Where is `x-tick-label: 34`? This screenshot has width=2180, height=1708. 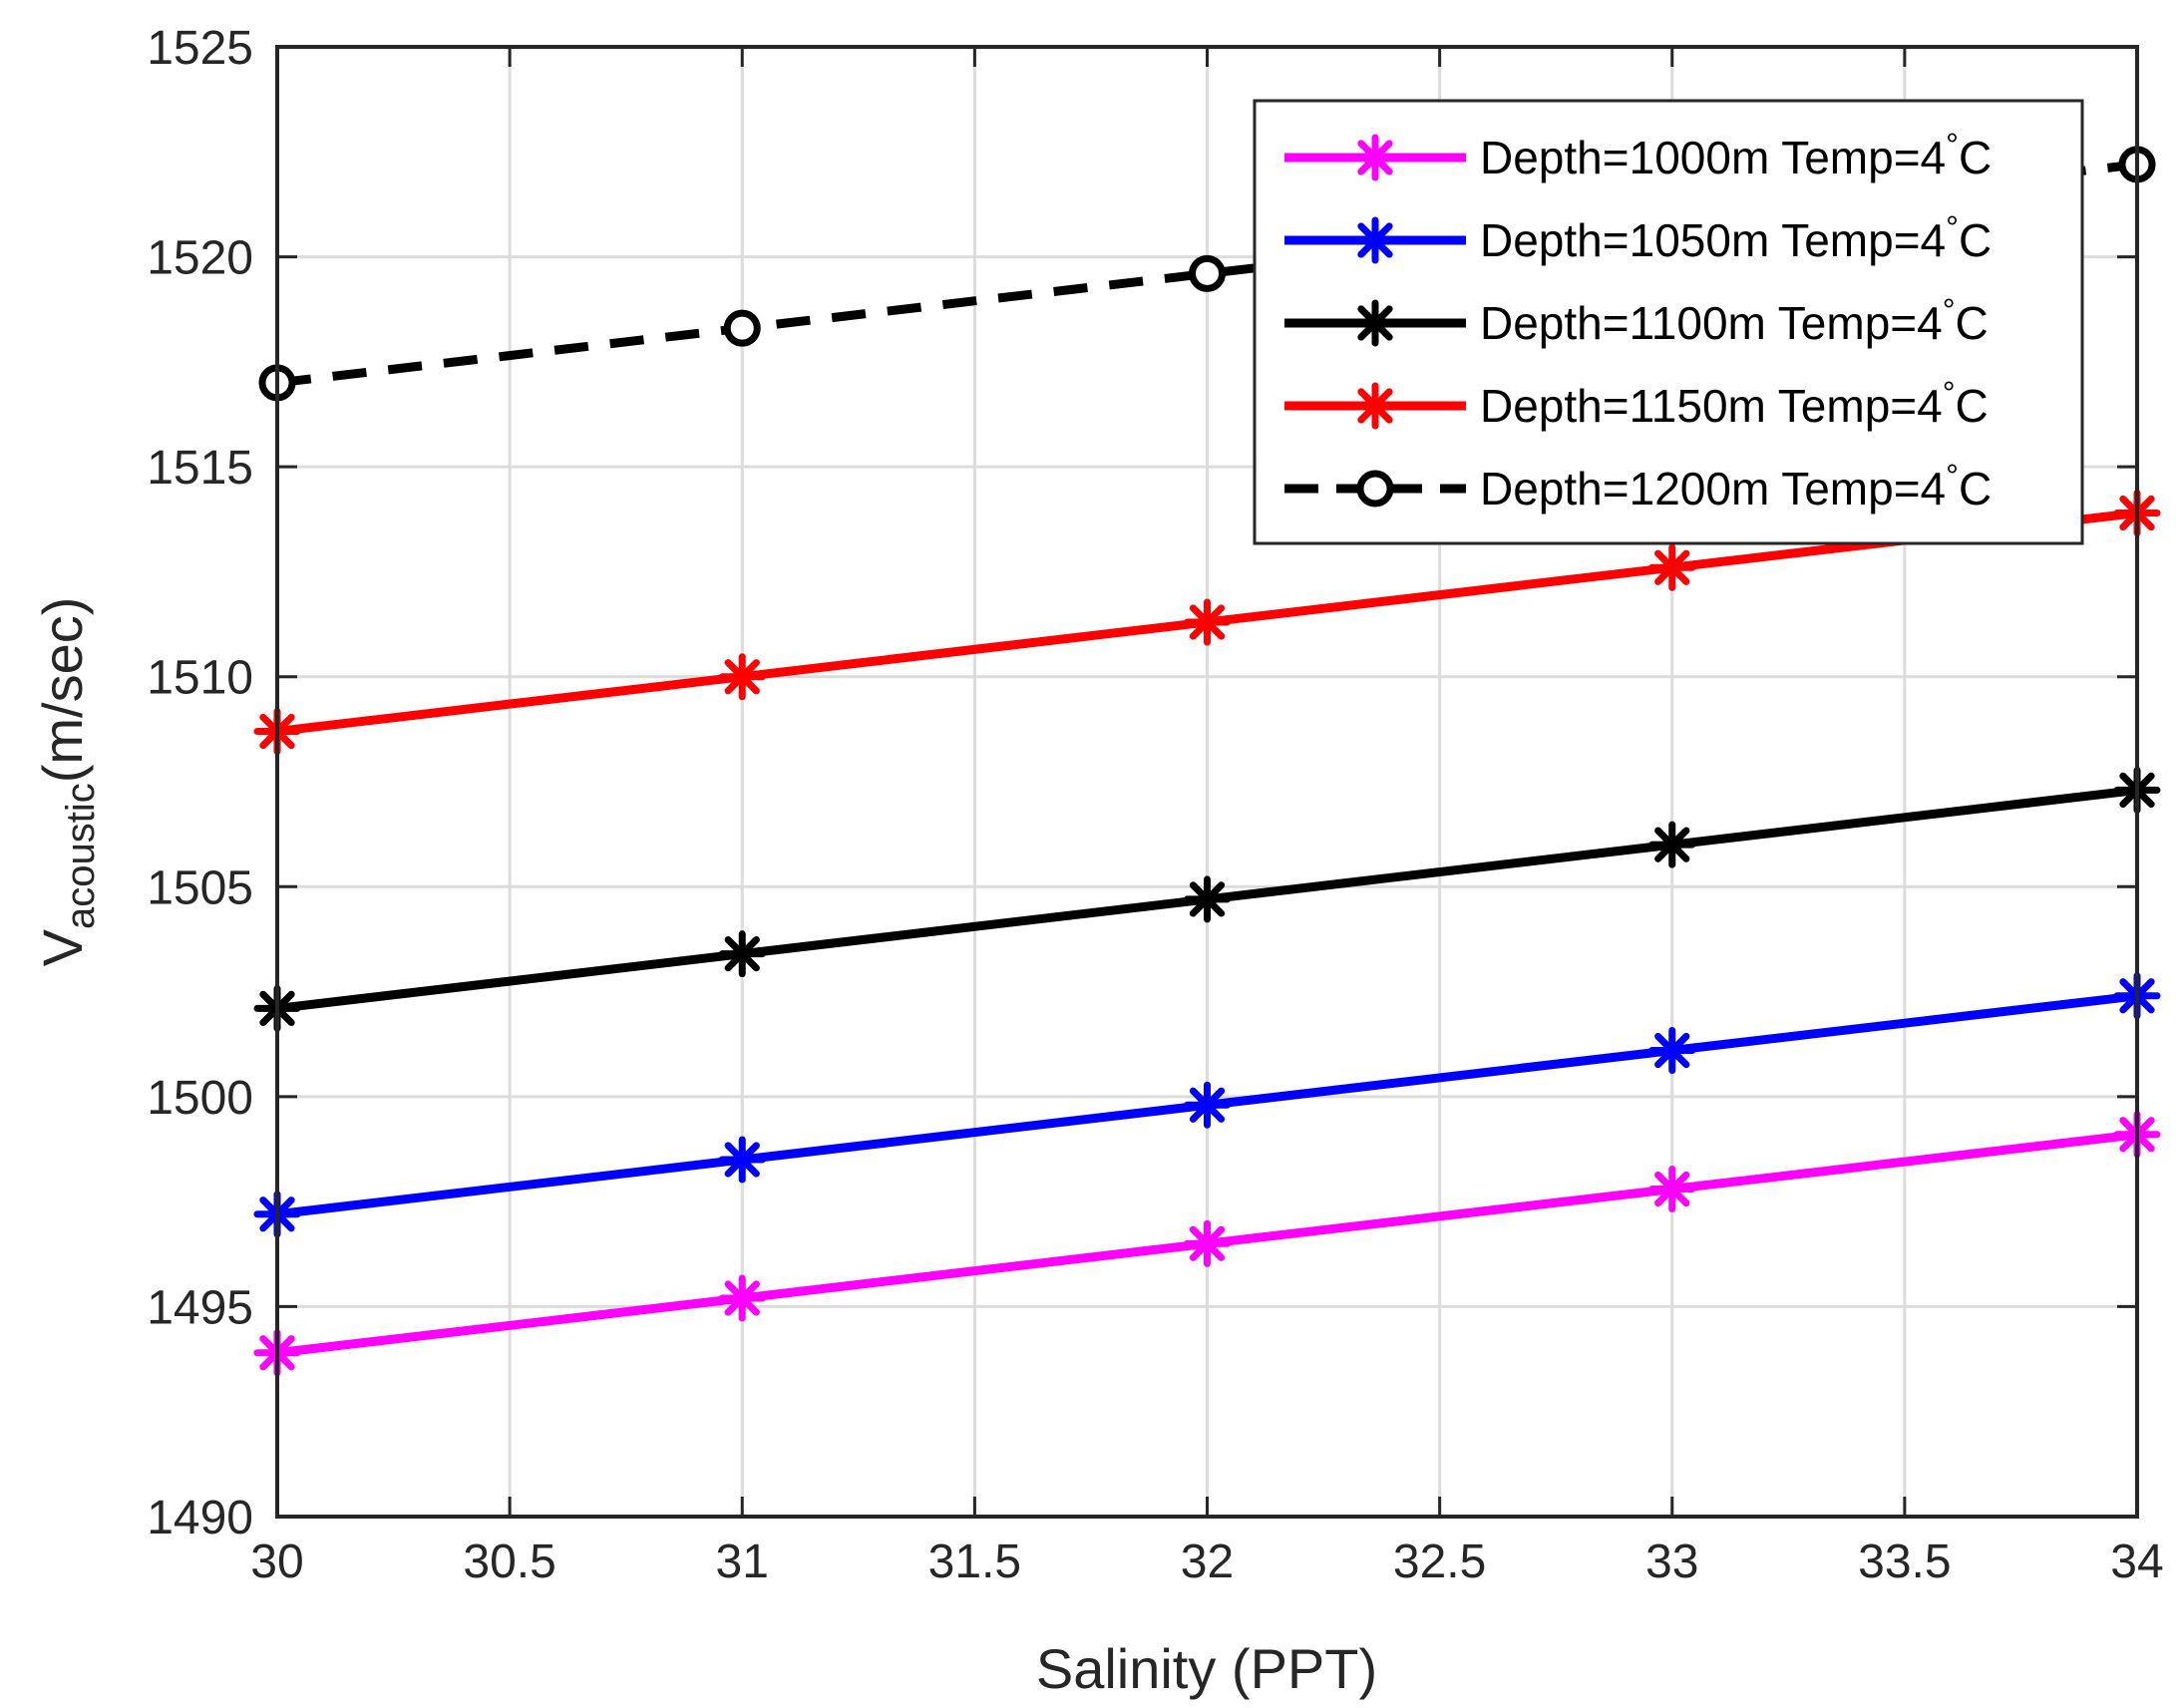
x-tick-label: 34 is located at coordinates (2136, 1562).